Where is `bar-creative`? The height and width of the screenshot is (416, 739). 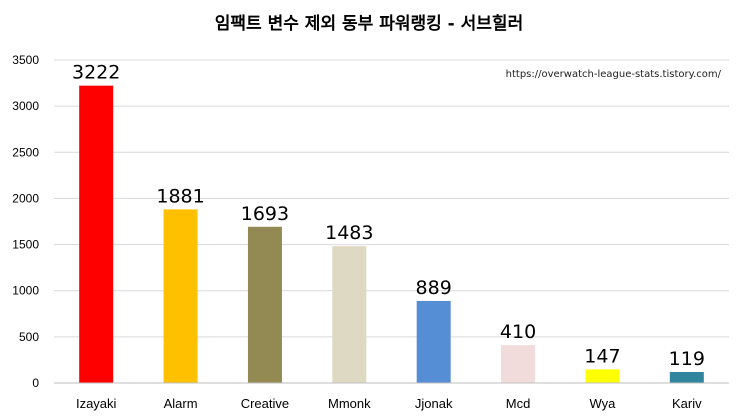 bar-creative is located at coordinates (264, 304).